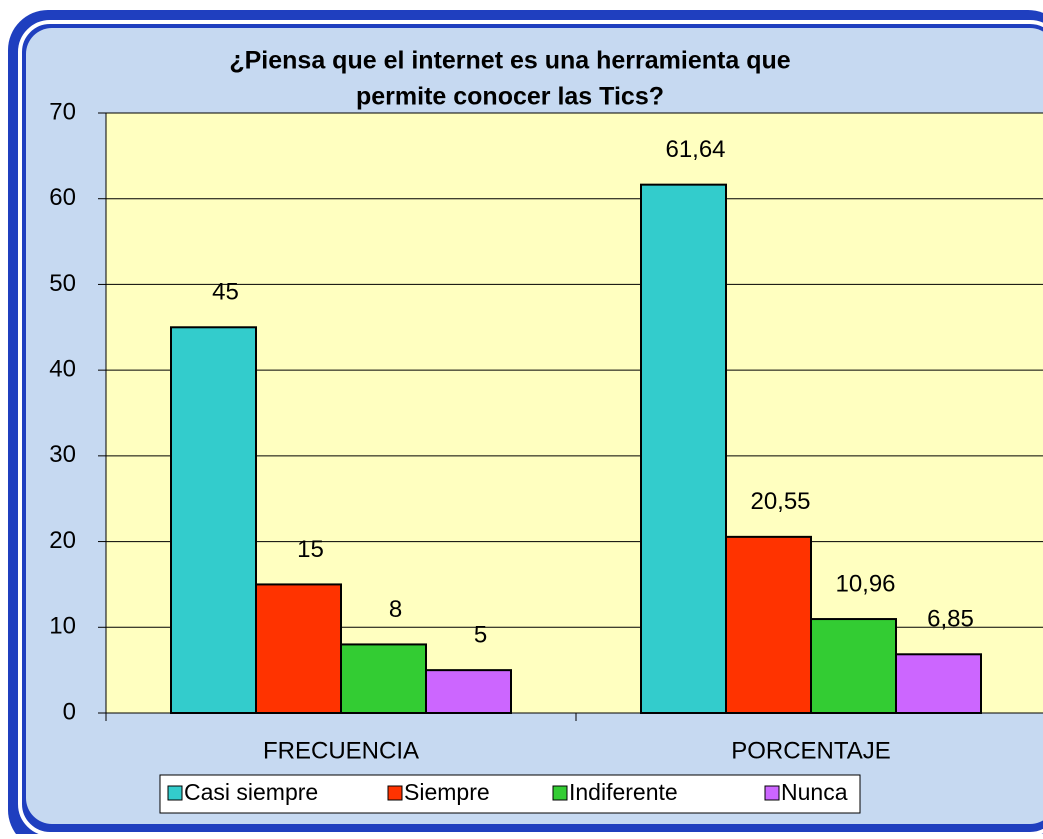 This screenshot has width=1043, height=839. What do you see at coordinates (780, 501) in the screenshot?
I see `value-label: 20,55` at bounding box center [780, 501].